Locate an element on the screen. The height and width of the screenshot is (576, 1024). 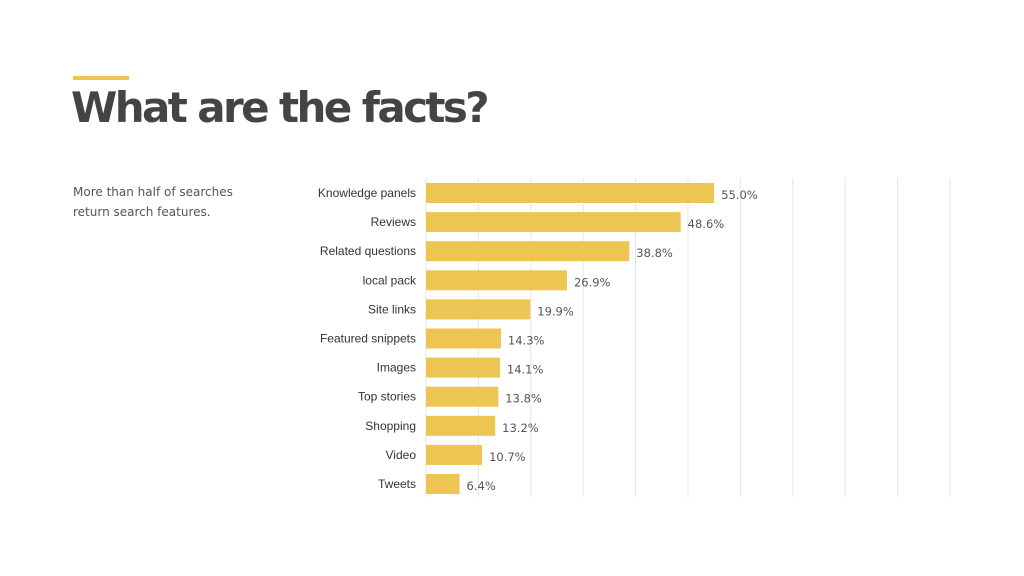
category-label: Shopping is located at coordinates (390, 426).